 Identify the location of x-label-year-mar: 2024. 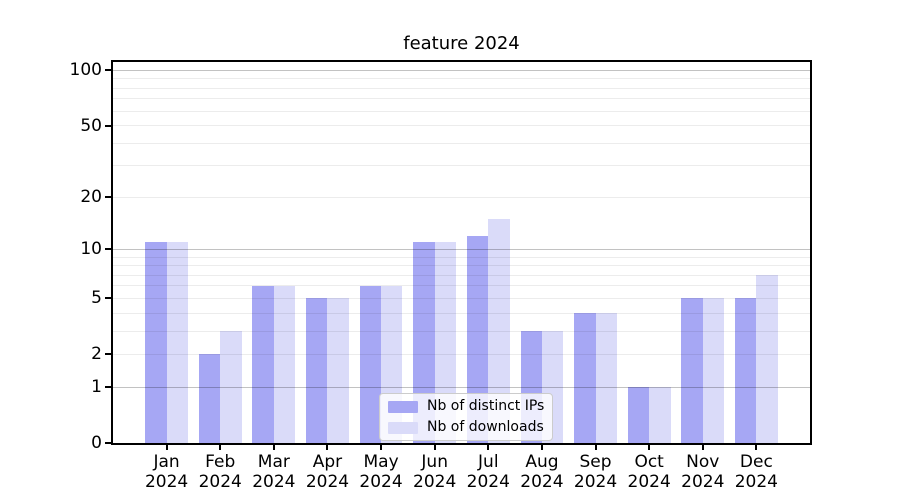
(274, 482).